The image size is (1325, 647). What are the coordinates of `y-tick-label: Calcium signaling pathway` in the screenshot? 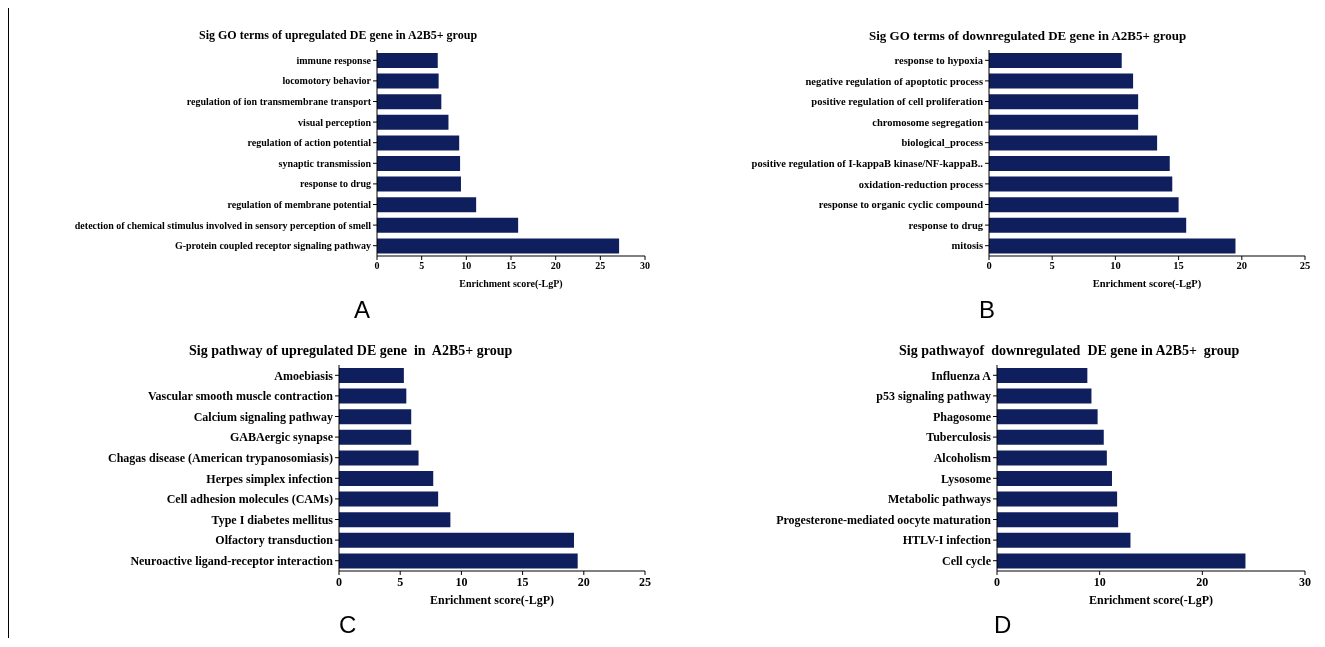 It's located at (263, 416).